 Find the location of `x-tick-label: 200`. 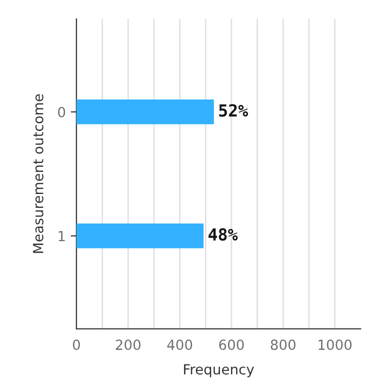

x-tick-label: 200 is located at coordinates (128, 345).